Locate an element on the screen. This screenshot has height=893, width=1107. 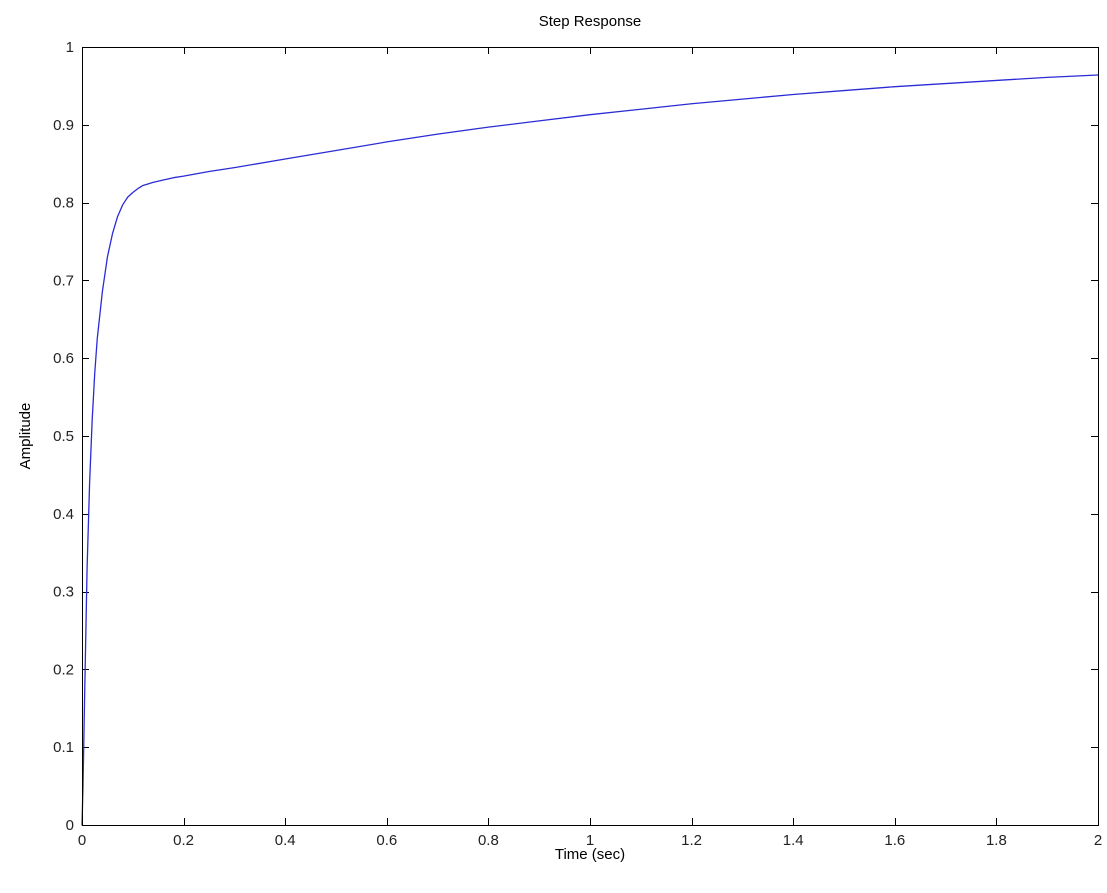
y-tick-label: 0.6 is located at coordinates (63, 358).